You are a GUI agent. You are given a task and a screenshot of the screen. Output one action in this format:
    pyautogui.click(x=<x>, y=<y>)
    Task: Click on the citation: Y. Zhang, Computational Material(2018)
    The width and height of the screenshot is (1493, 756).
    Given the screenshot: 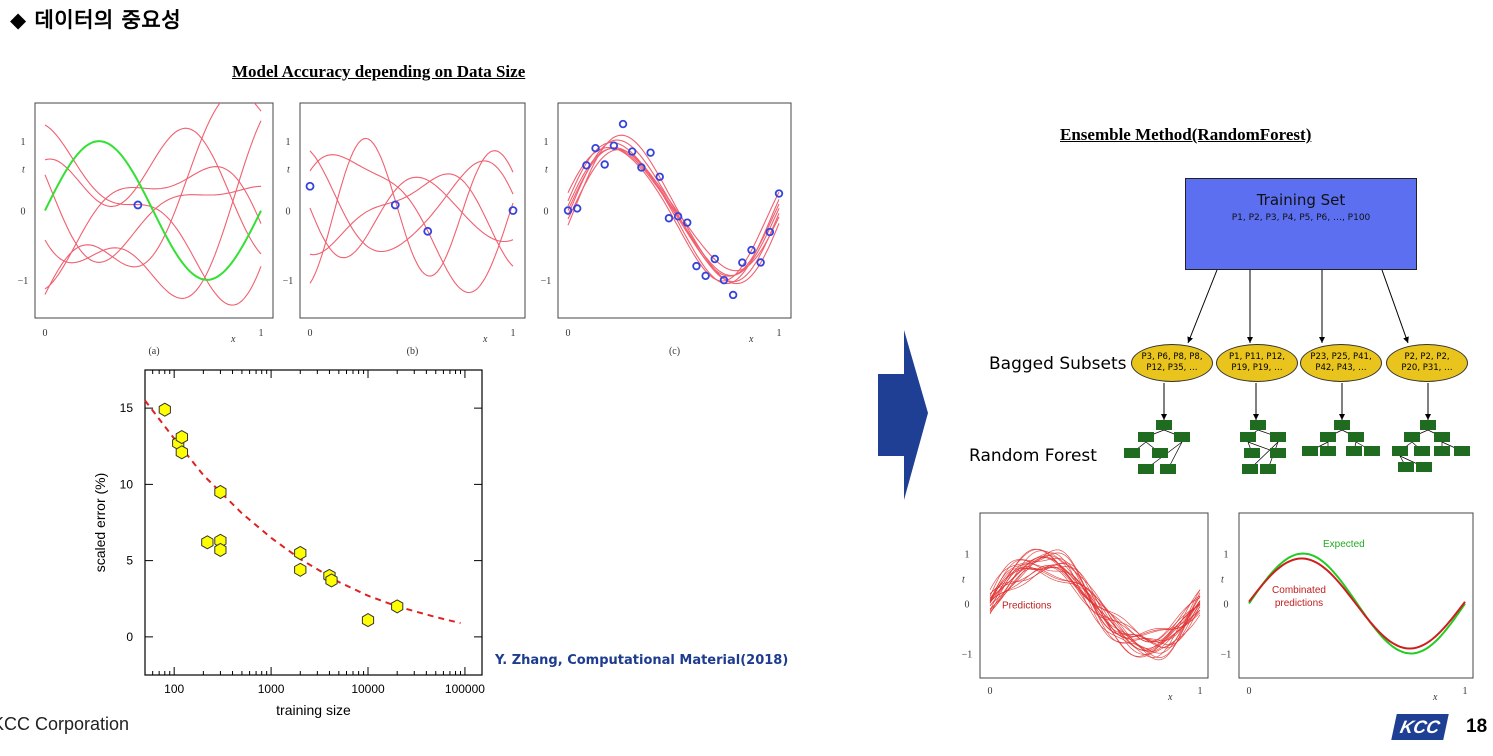 What is the action you would take?
    pyautogui.click(x=642, y=660)
    